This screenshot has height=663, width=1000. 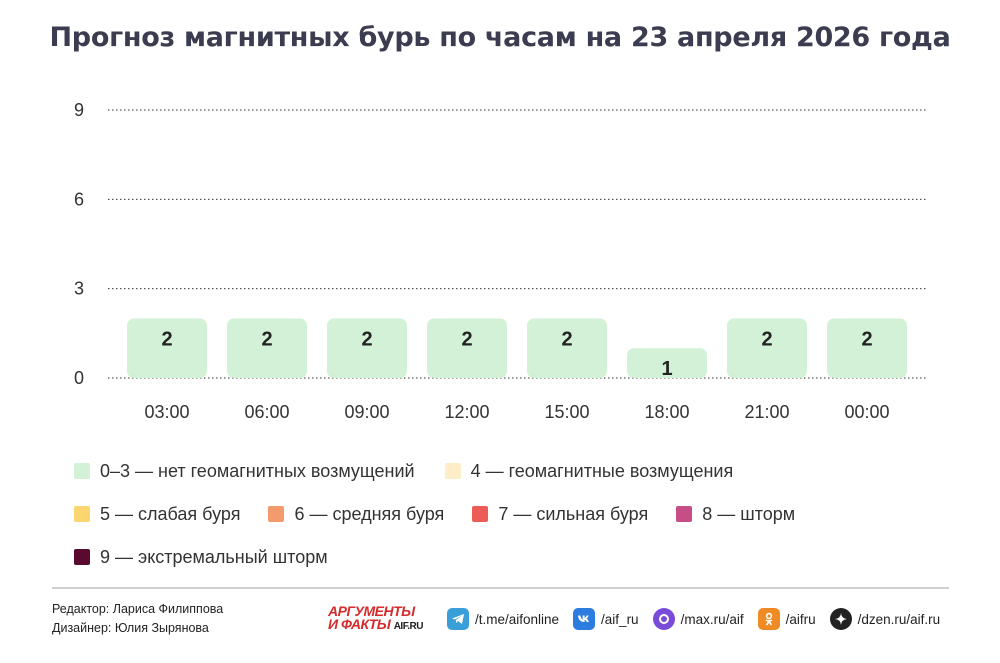 I want to click on legend-label: 9 — экстремальный шторм, so click(x=214, y=556).